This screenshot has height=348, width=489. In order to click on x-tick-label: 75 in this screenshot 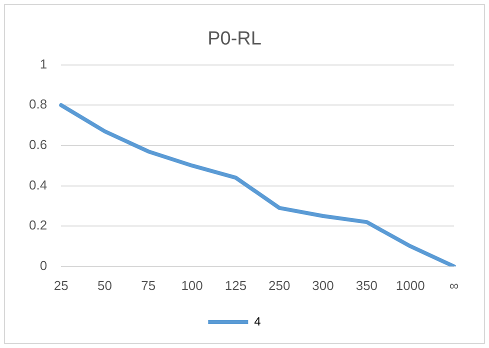, I will do `click(148, 285)`.